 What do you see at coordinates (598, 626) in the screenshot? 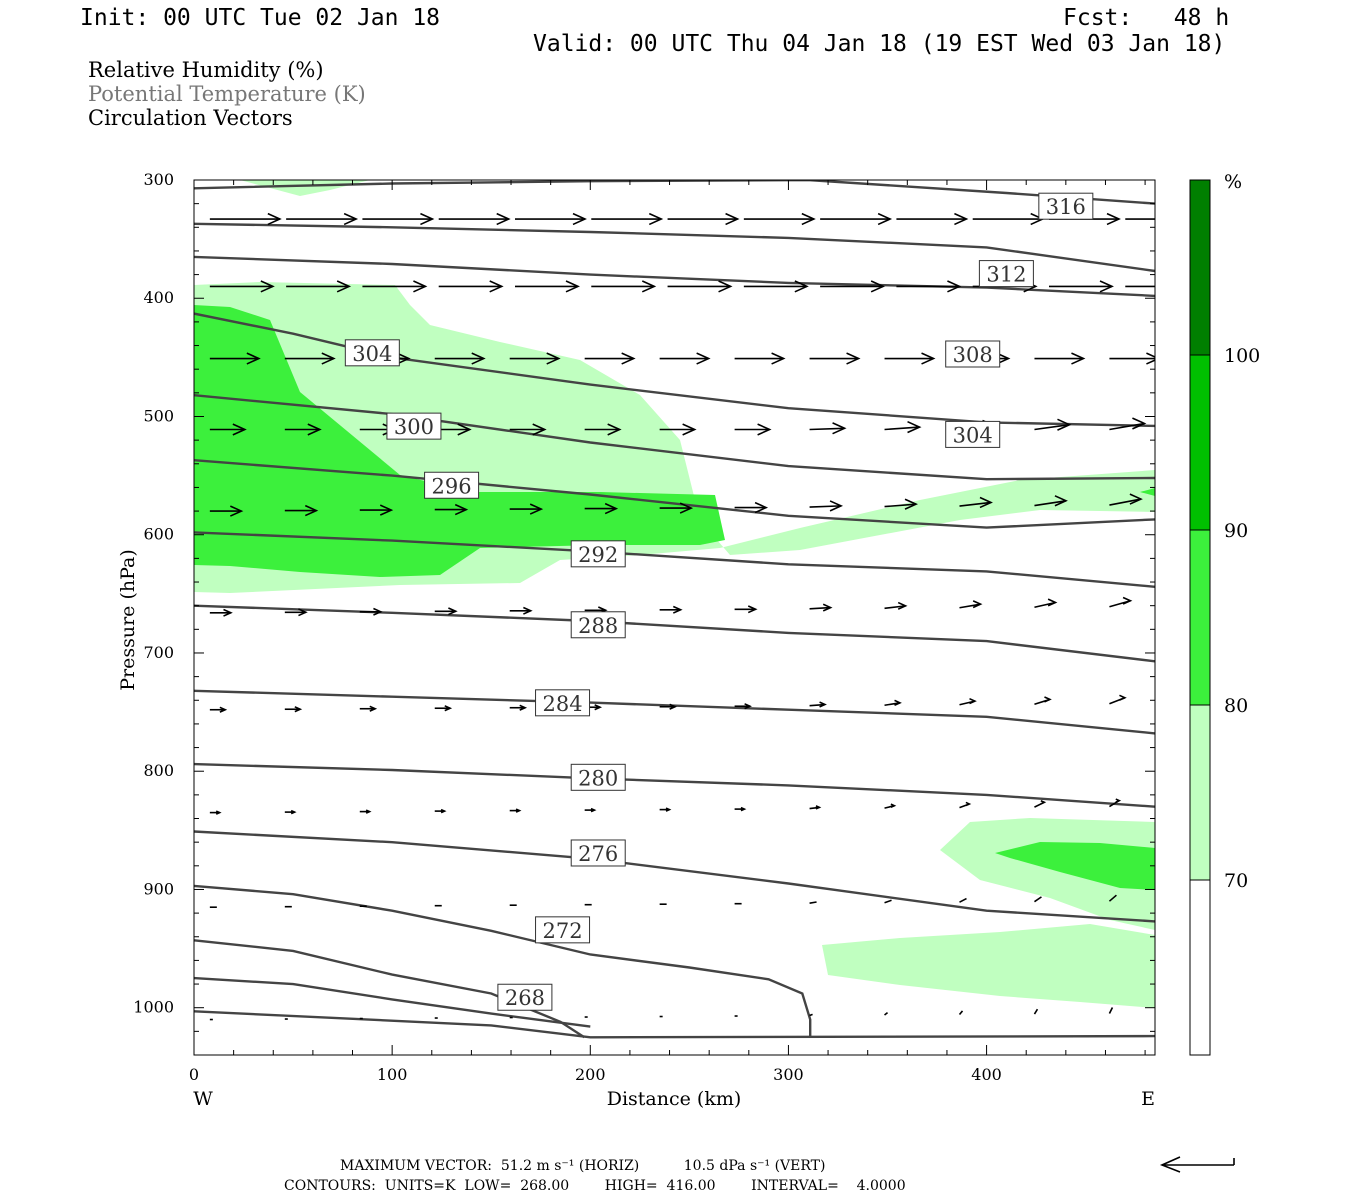
I see `contour-label: 288` at bounding box center [598, 626].